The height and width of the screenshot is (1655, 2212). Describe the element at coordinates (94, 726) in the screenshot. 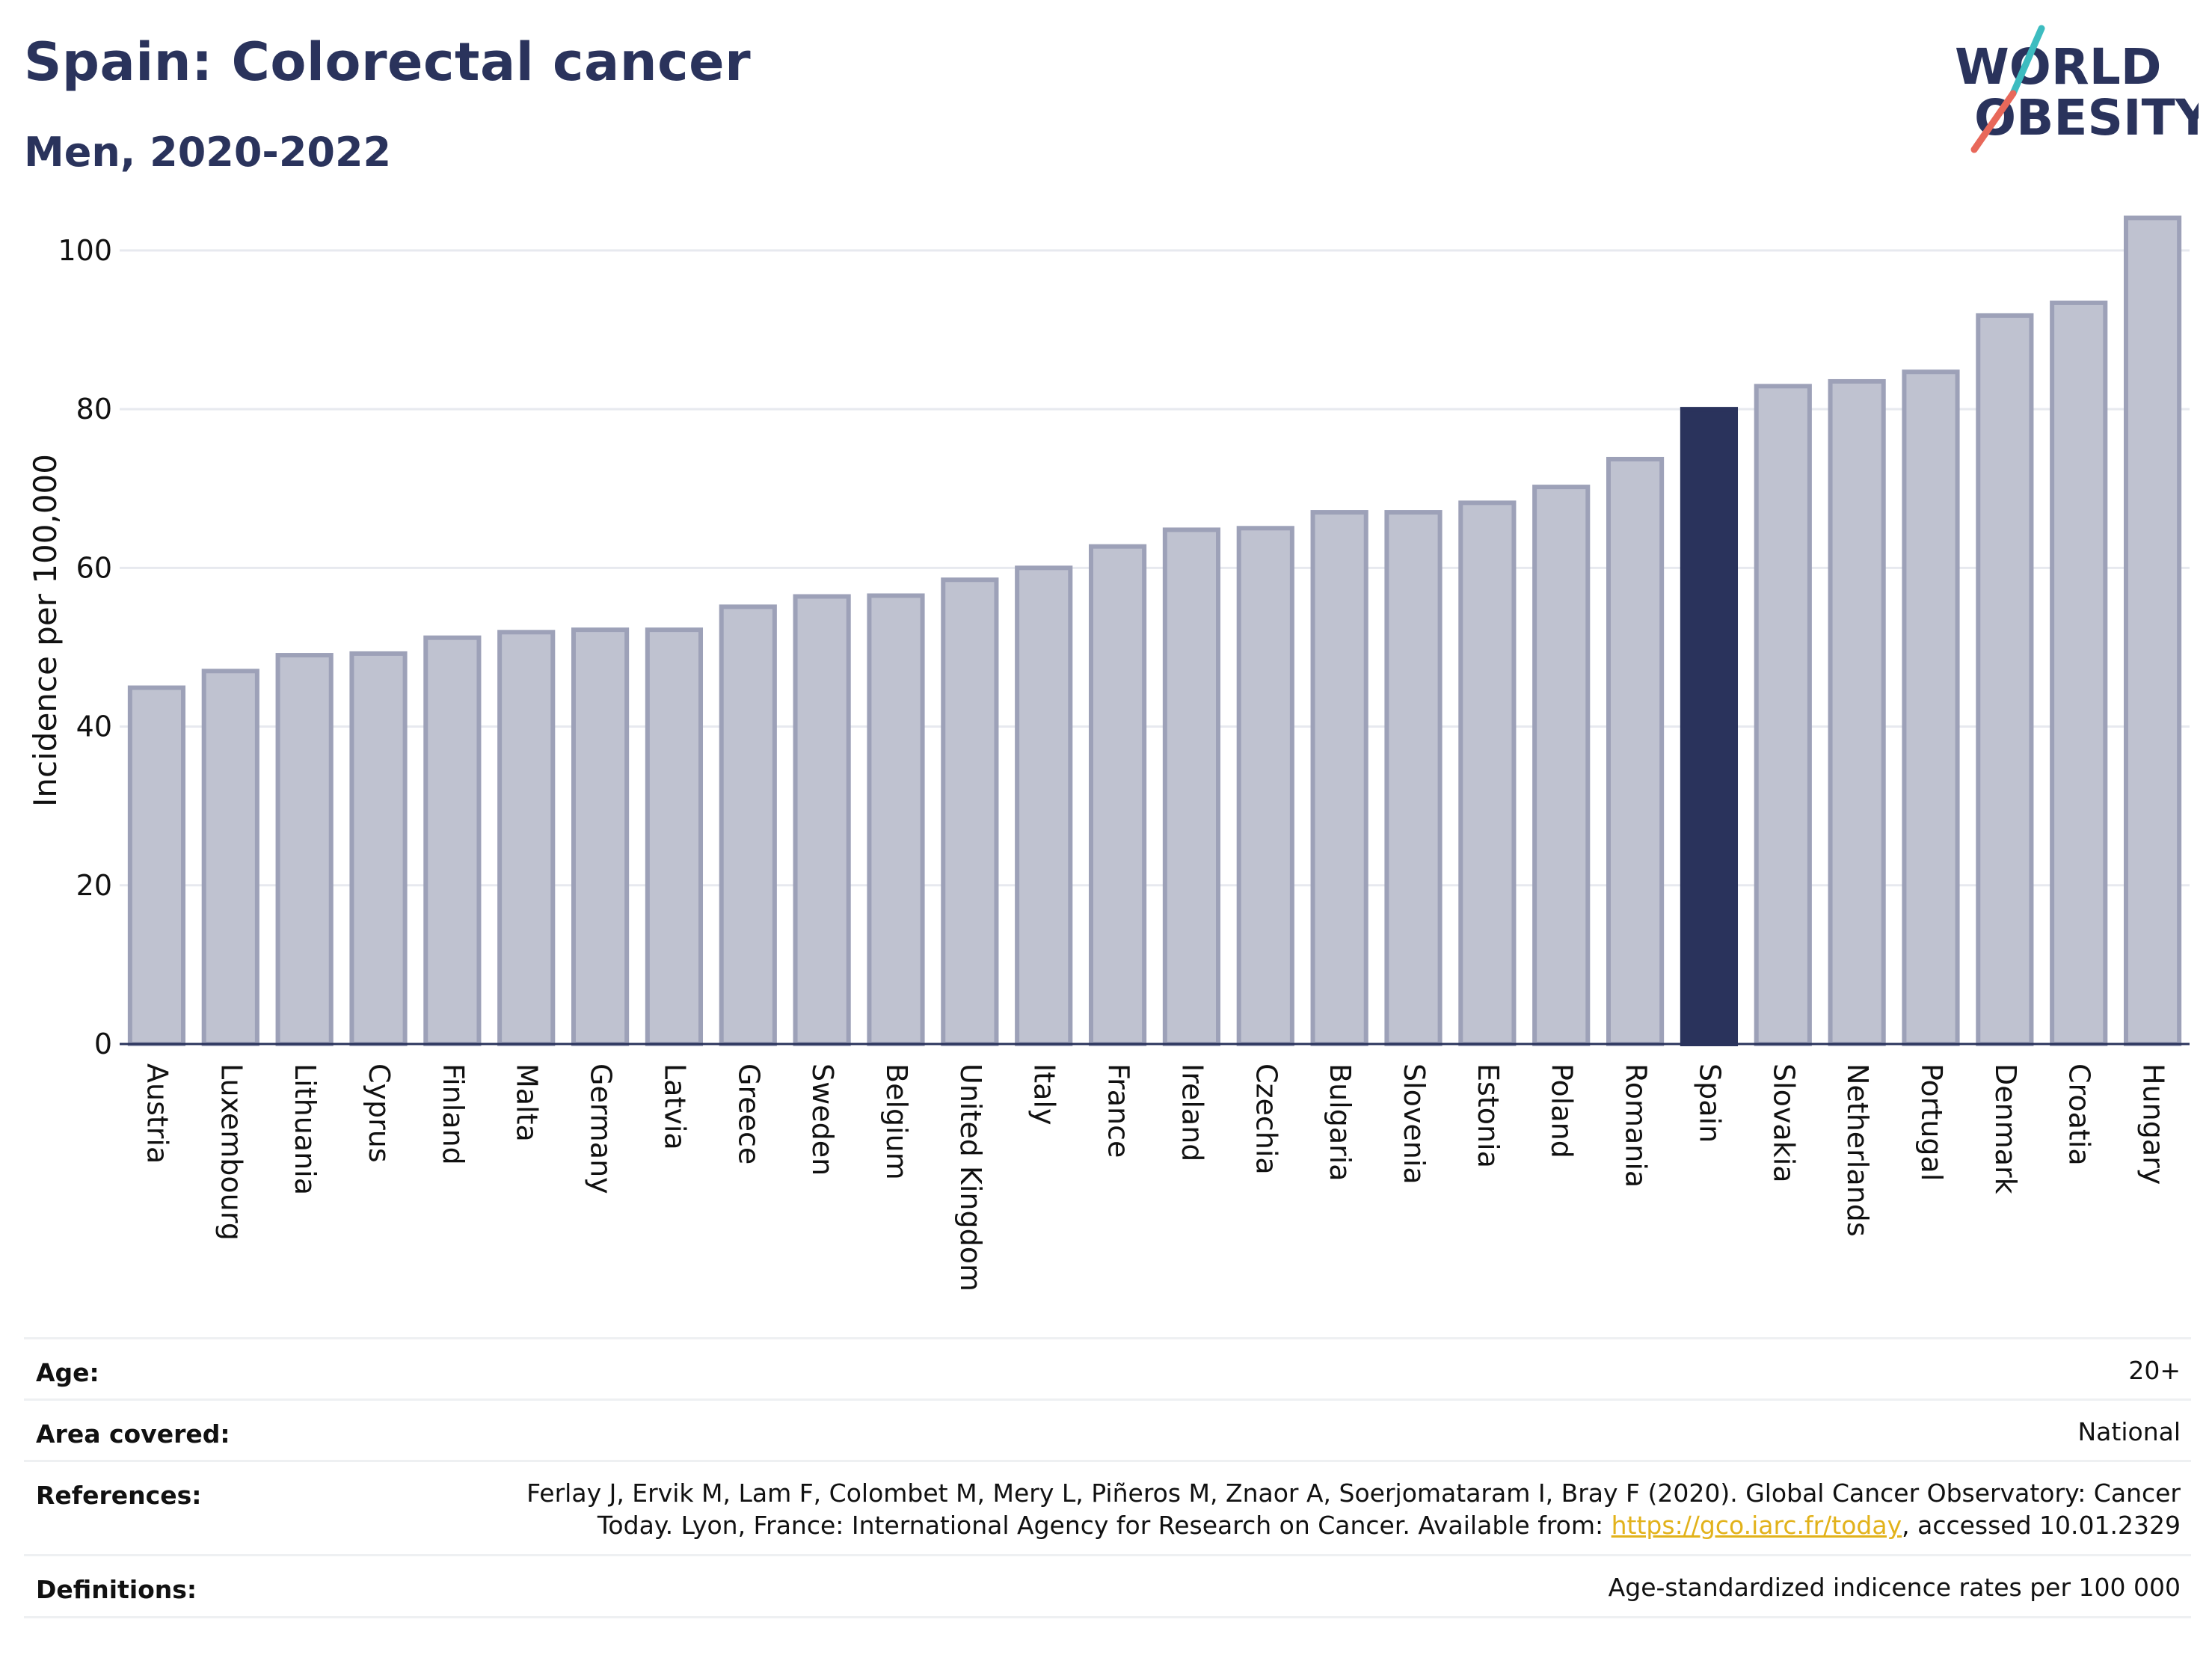

I see `y-tick-label: 40` at that location.